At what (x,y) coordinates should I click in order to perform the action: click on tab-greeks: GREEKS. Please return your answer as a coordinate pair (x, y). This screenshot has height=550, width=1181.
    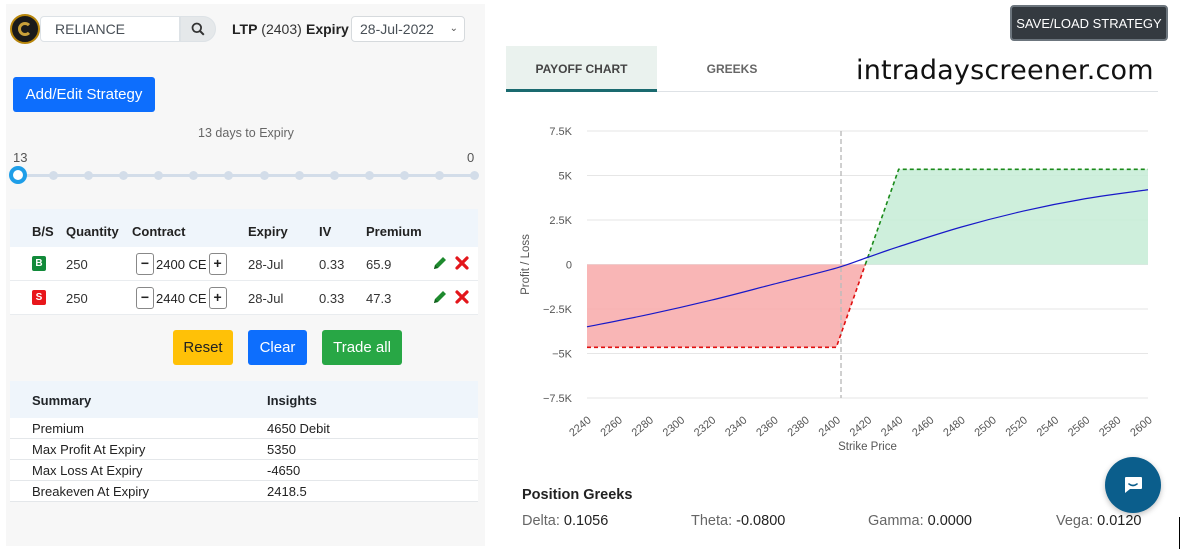
    Looking at the image, I should click on (732, 69).